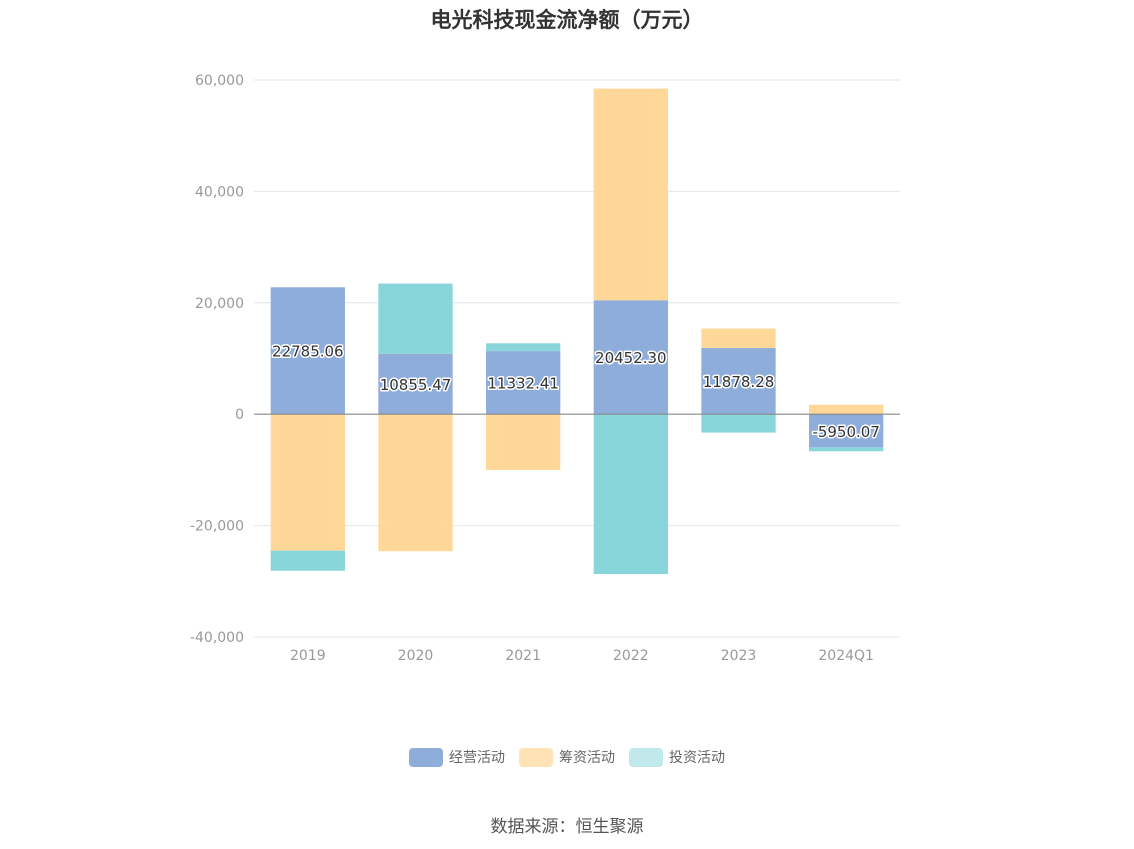  Describe the element at coordinates (567, 20) in the screenshot. I see `chart-title: 电光科技现金流净额（万元）` at that location.